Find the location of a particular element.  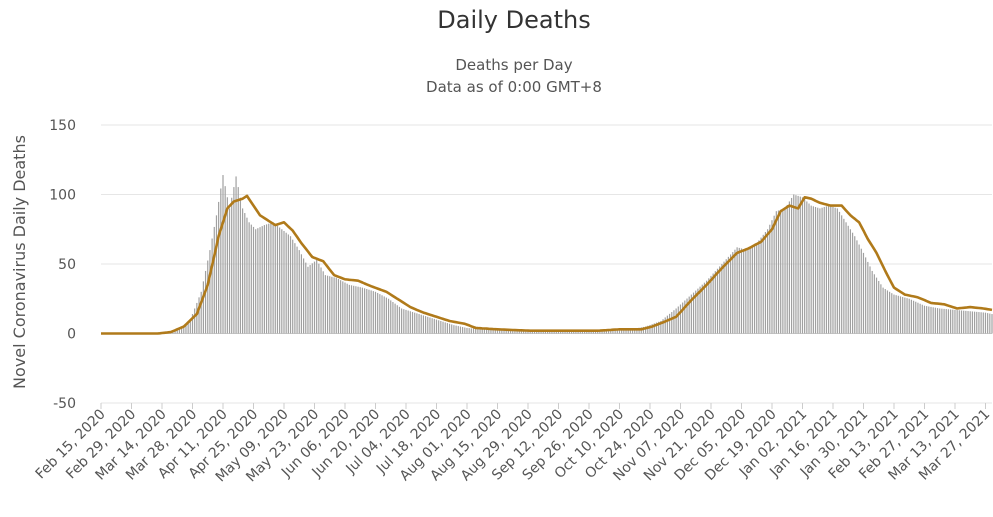

y-axis-ticks: 150 100 50 0 -50 is located at coordinates (62, 265).